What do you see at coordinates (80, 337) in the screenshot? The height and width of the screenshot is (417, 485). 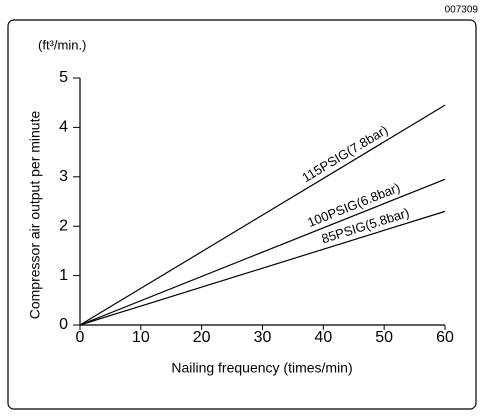 I see `x-tick-label: 0` at bounding box center [80, 337].